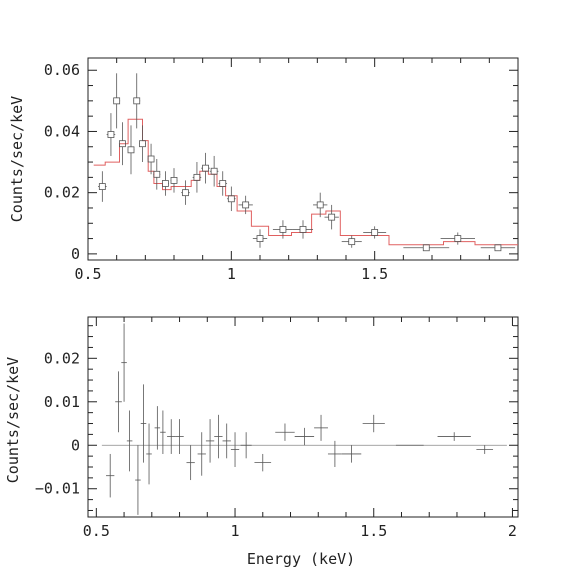  I want to click on top-x-tick-label: 1.5, so click(374, 274).